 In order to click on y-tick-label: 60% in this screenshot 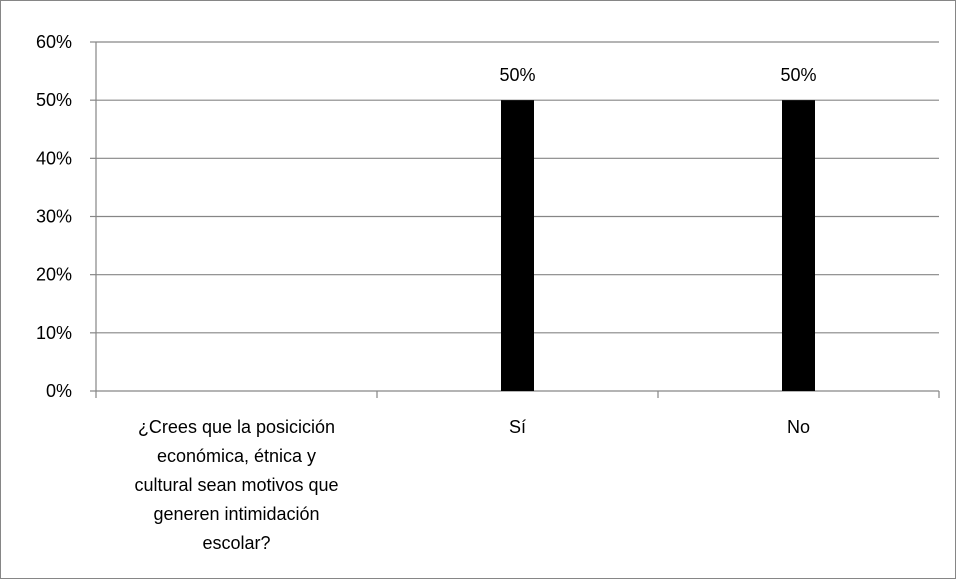, I will do `click(54, 42)`.